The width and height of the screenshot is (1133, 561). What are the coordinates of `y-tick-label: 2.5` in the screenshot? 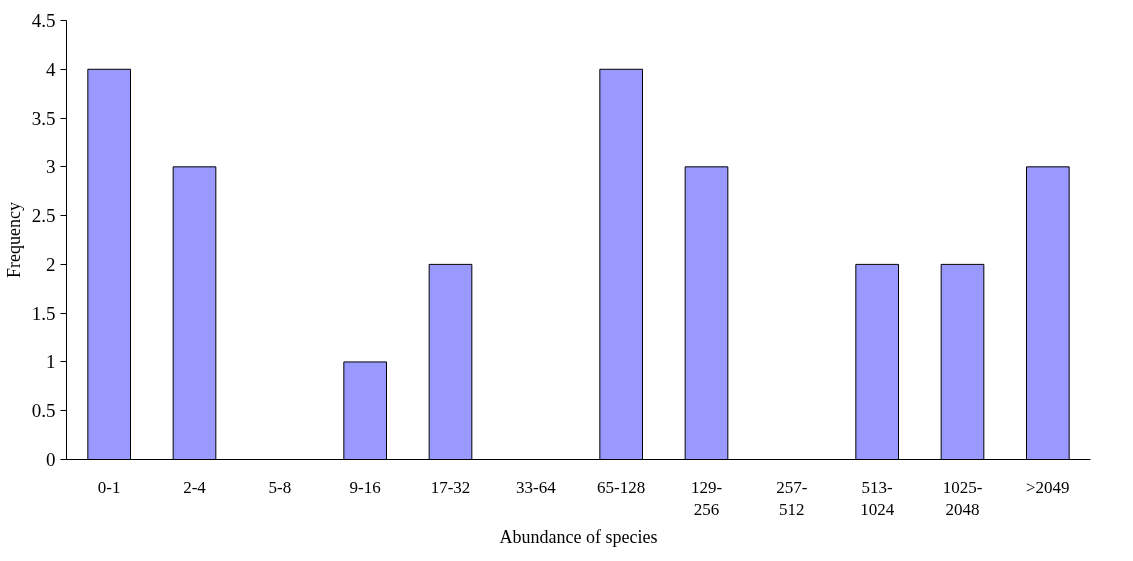 It's located at (43, 216).